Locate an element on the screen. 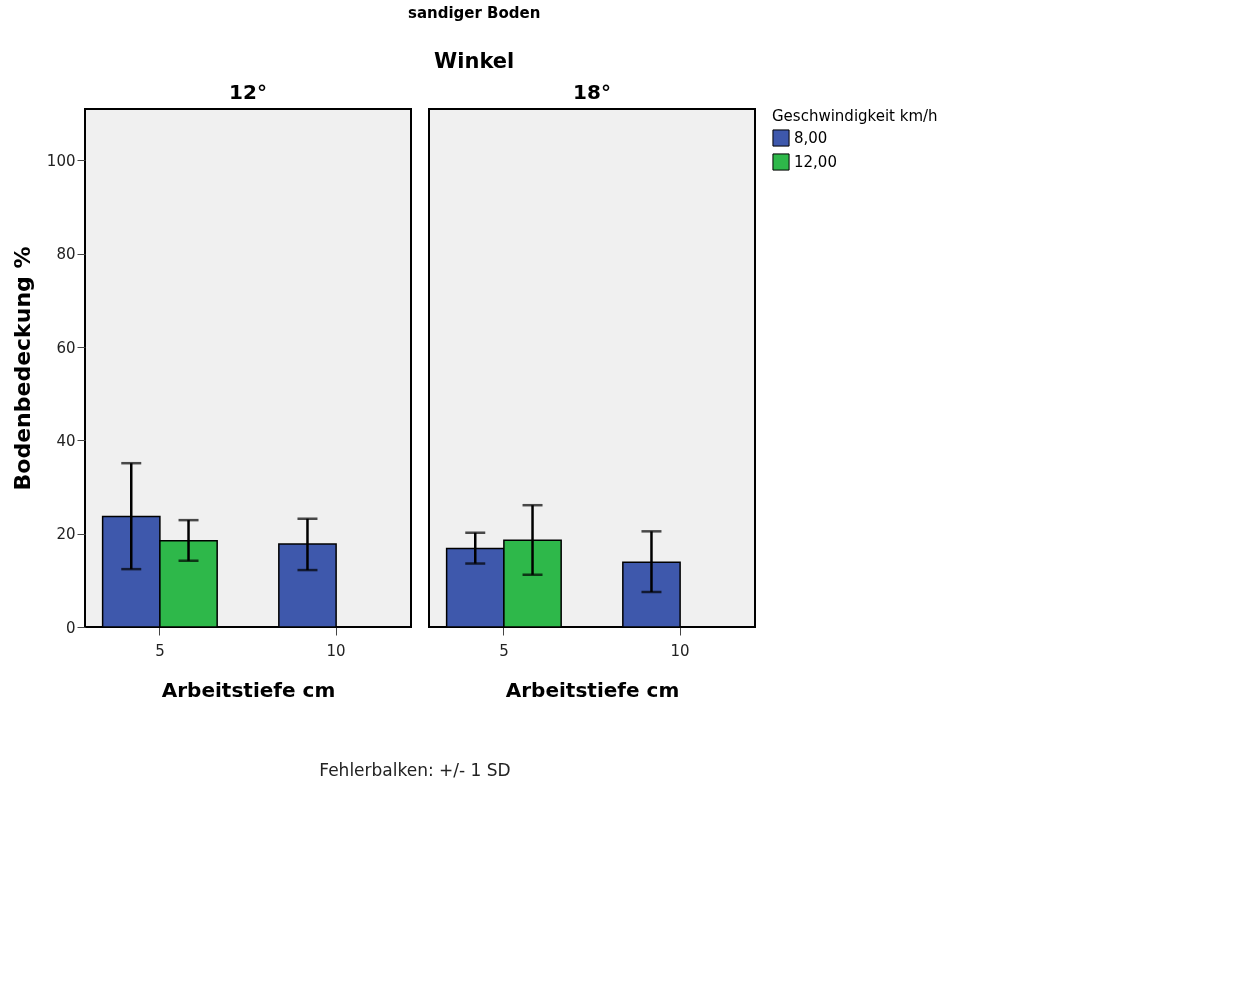 The image size is (1241, 985). text: Winkel is located at coordinates (474, 61).